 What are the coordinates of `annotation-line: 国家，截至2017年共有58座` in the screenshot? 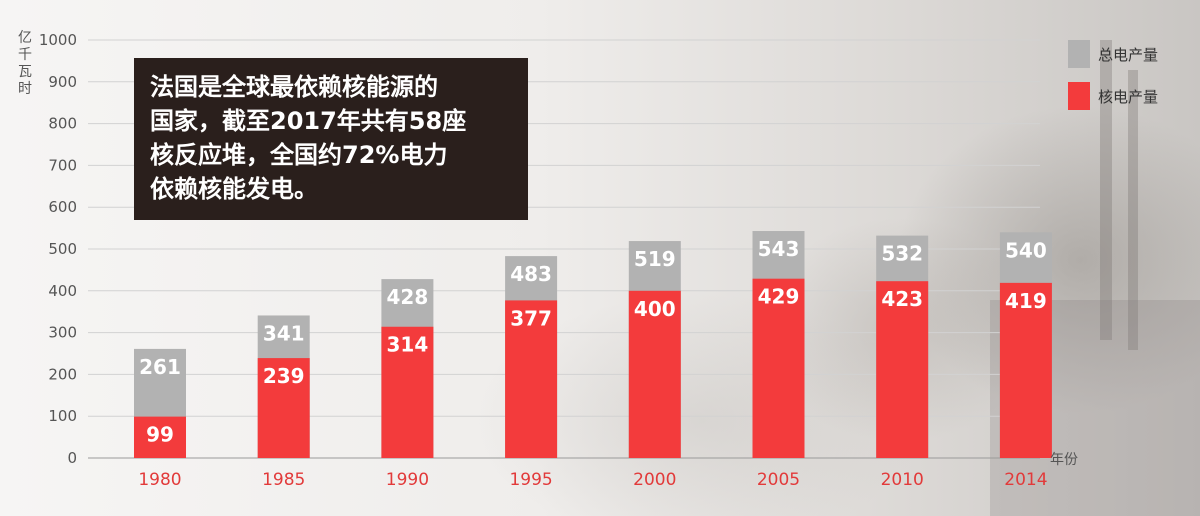 It's located at (308, 121).